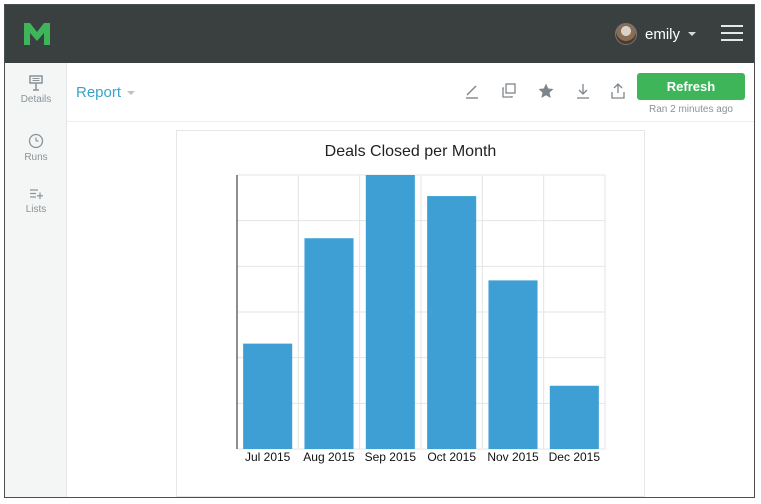 The width and height of the screenshot is (761, 504). I want to click on sidebar-item-label: Runs, so click(36, 157).